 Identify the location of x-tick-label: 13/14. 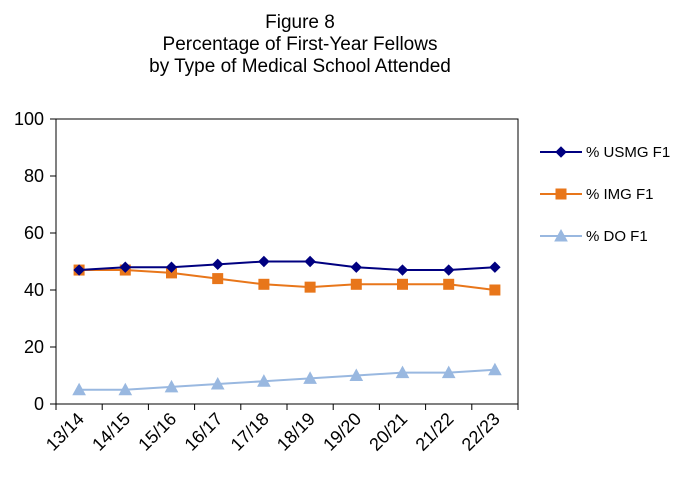
(65, 432).